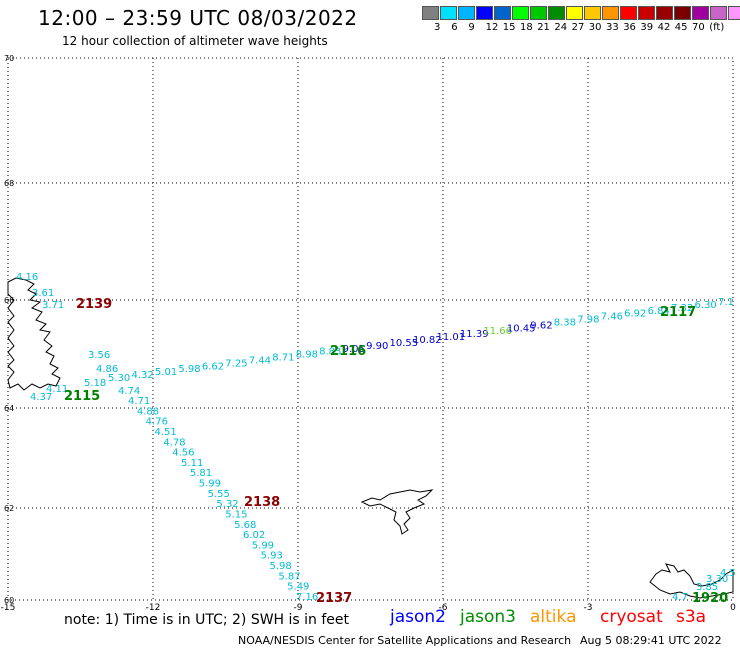 This screenshot has width=740, height=650. I want to click on track-value-label: 7.98, so click(588, 320).